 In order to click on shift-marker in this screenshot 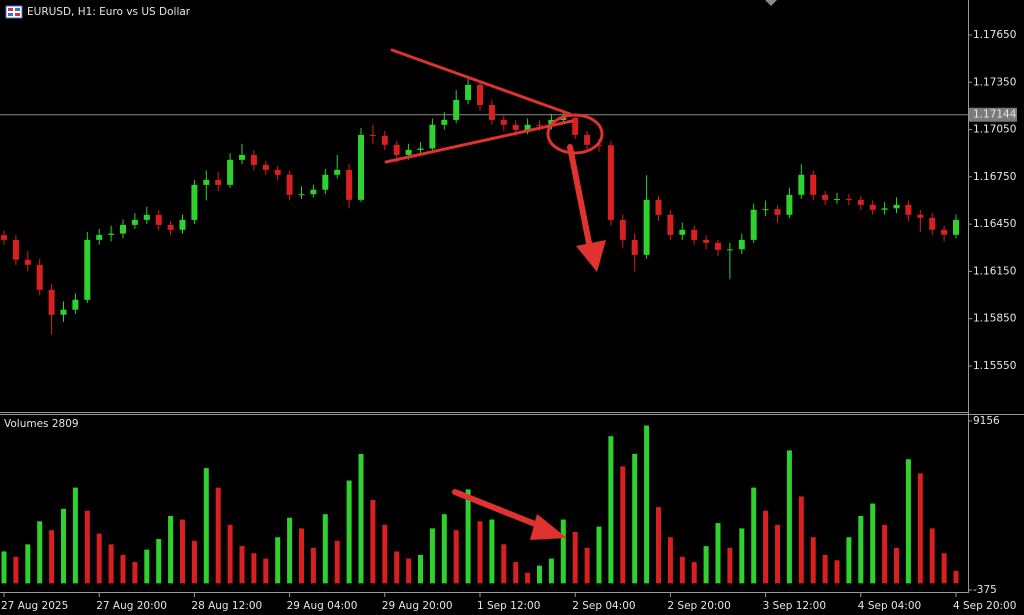, I will do `click(771, 3)`.